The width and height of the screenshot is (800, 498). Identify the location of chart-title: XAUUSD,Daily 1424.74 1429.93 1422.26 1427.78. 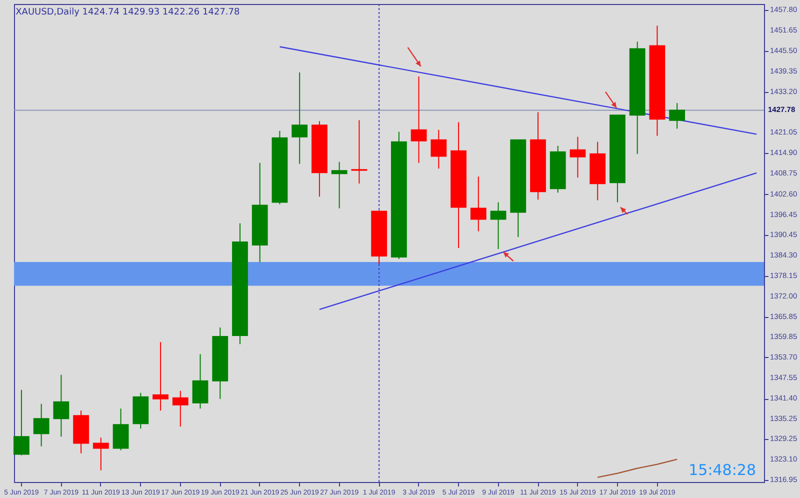
(128, 13).